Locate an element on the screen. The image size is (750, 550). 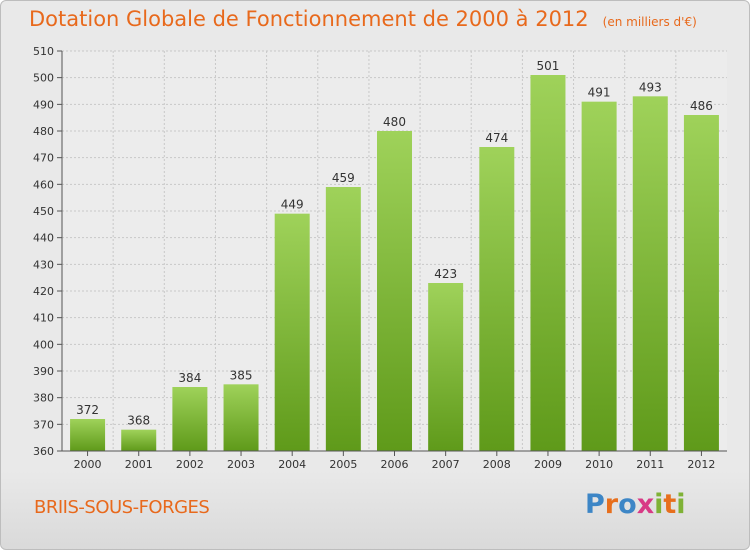
logo-letter: o is located at coordinates (627, 504).